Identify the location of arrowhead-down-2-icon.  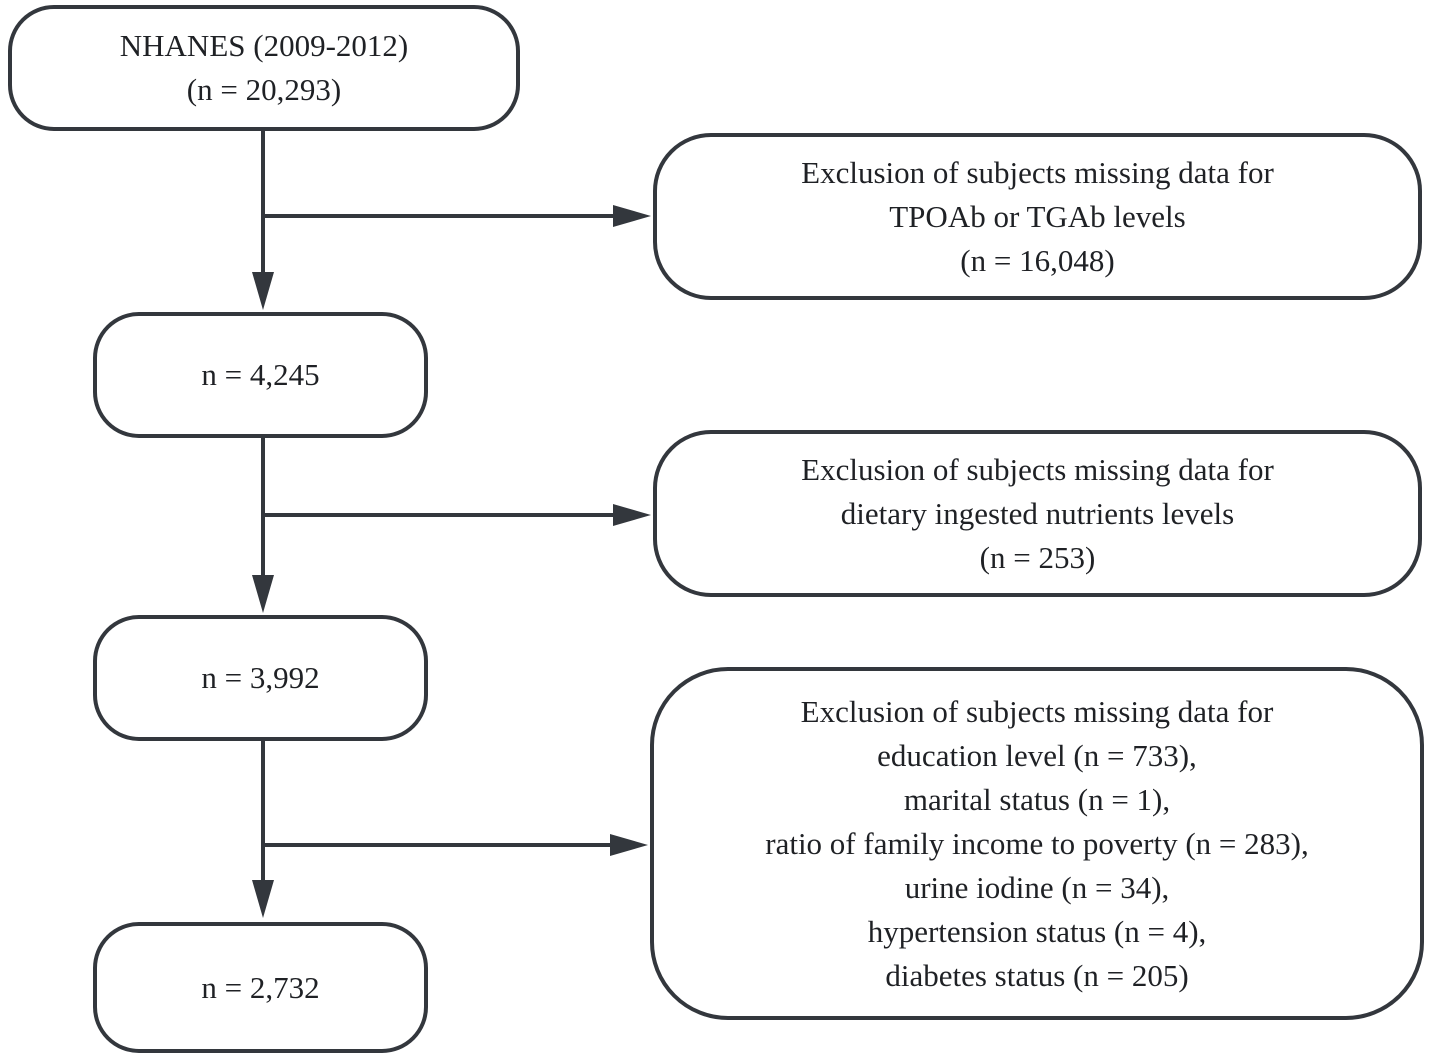
(263, 594).